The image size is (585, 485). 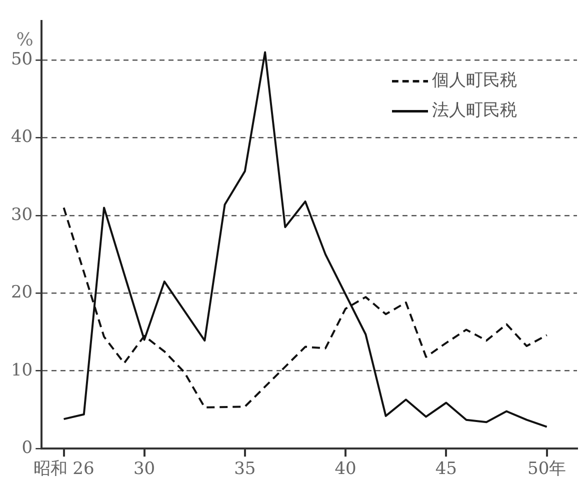 I want to click on y-tick-label: 50, so click(x=21, y=59).